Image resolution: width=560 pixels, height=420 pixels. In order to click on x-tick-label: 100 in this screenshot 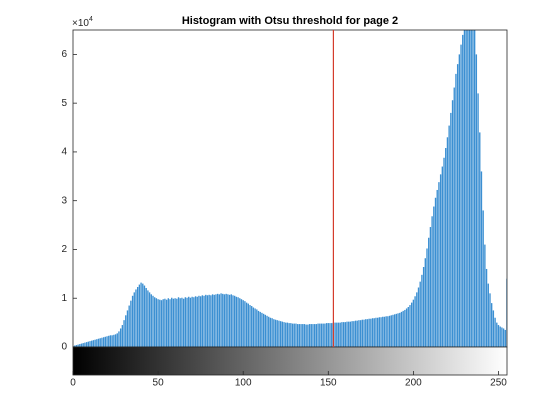, I will do `click(243, 383)`.